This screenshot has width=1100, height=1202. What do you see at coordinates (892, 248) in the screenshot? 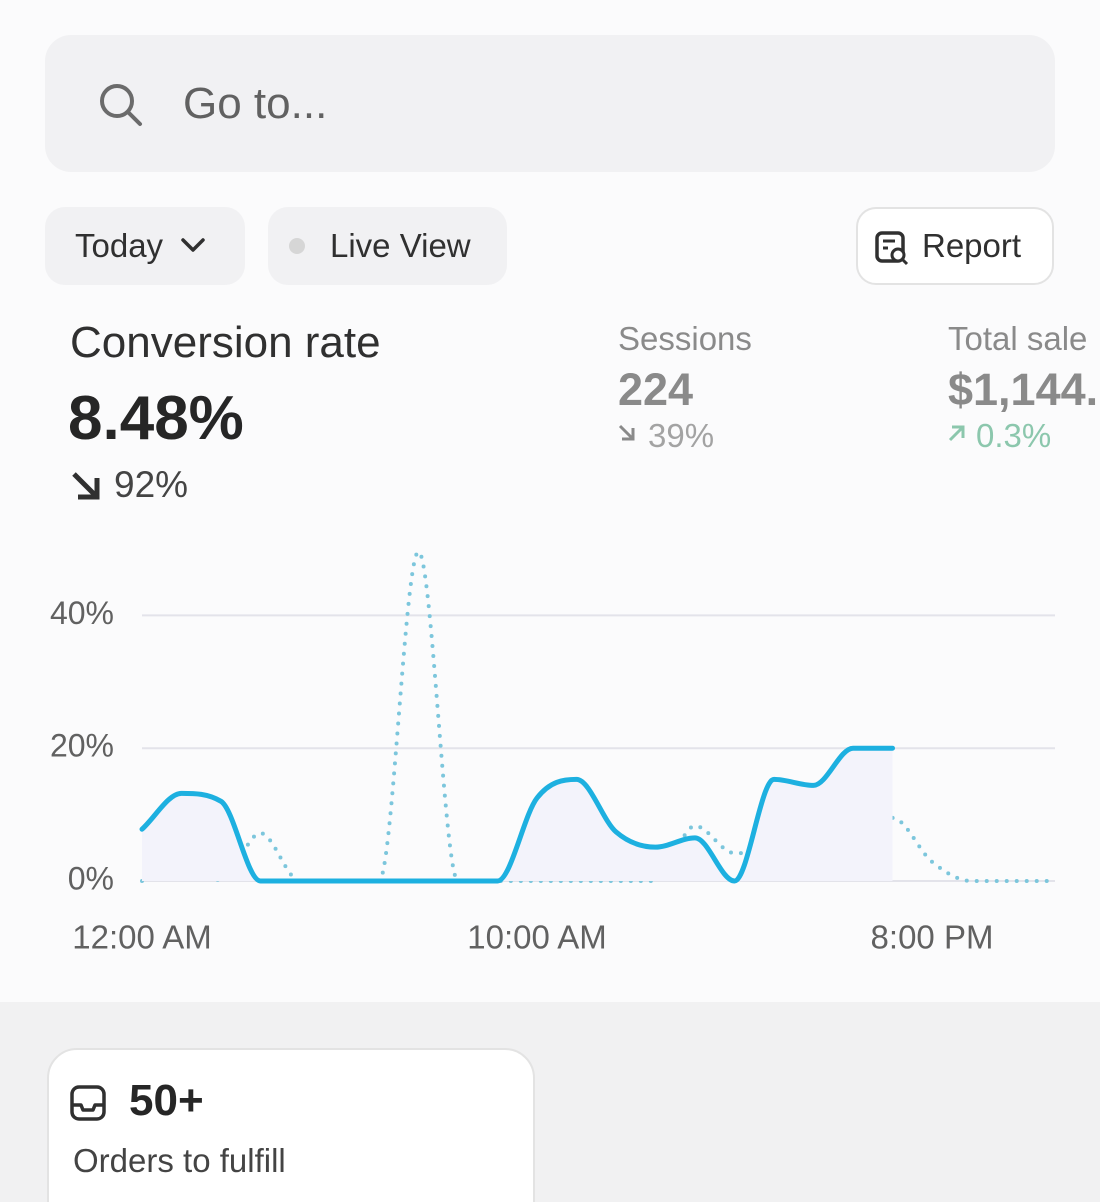
I see `report-icon` at bounding box center [892, 248].